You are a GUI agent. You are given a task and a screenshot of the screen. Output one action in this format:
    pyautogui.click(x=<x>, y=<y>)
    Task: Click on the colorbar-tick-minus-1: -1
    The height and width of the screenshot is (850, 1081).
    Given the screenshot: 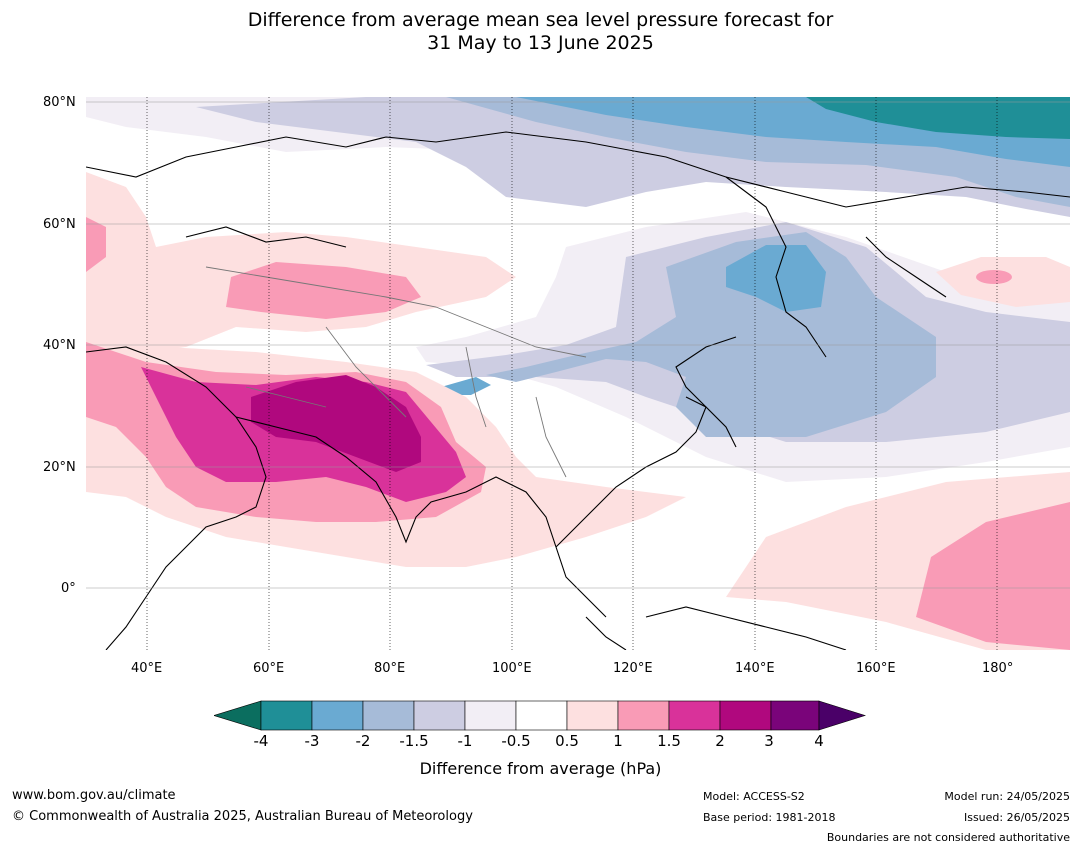 What is the action you would take?
    pyautogui.click(x=465, y=741)
    